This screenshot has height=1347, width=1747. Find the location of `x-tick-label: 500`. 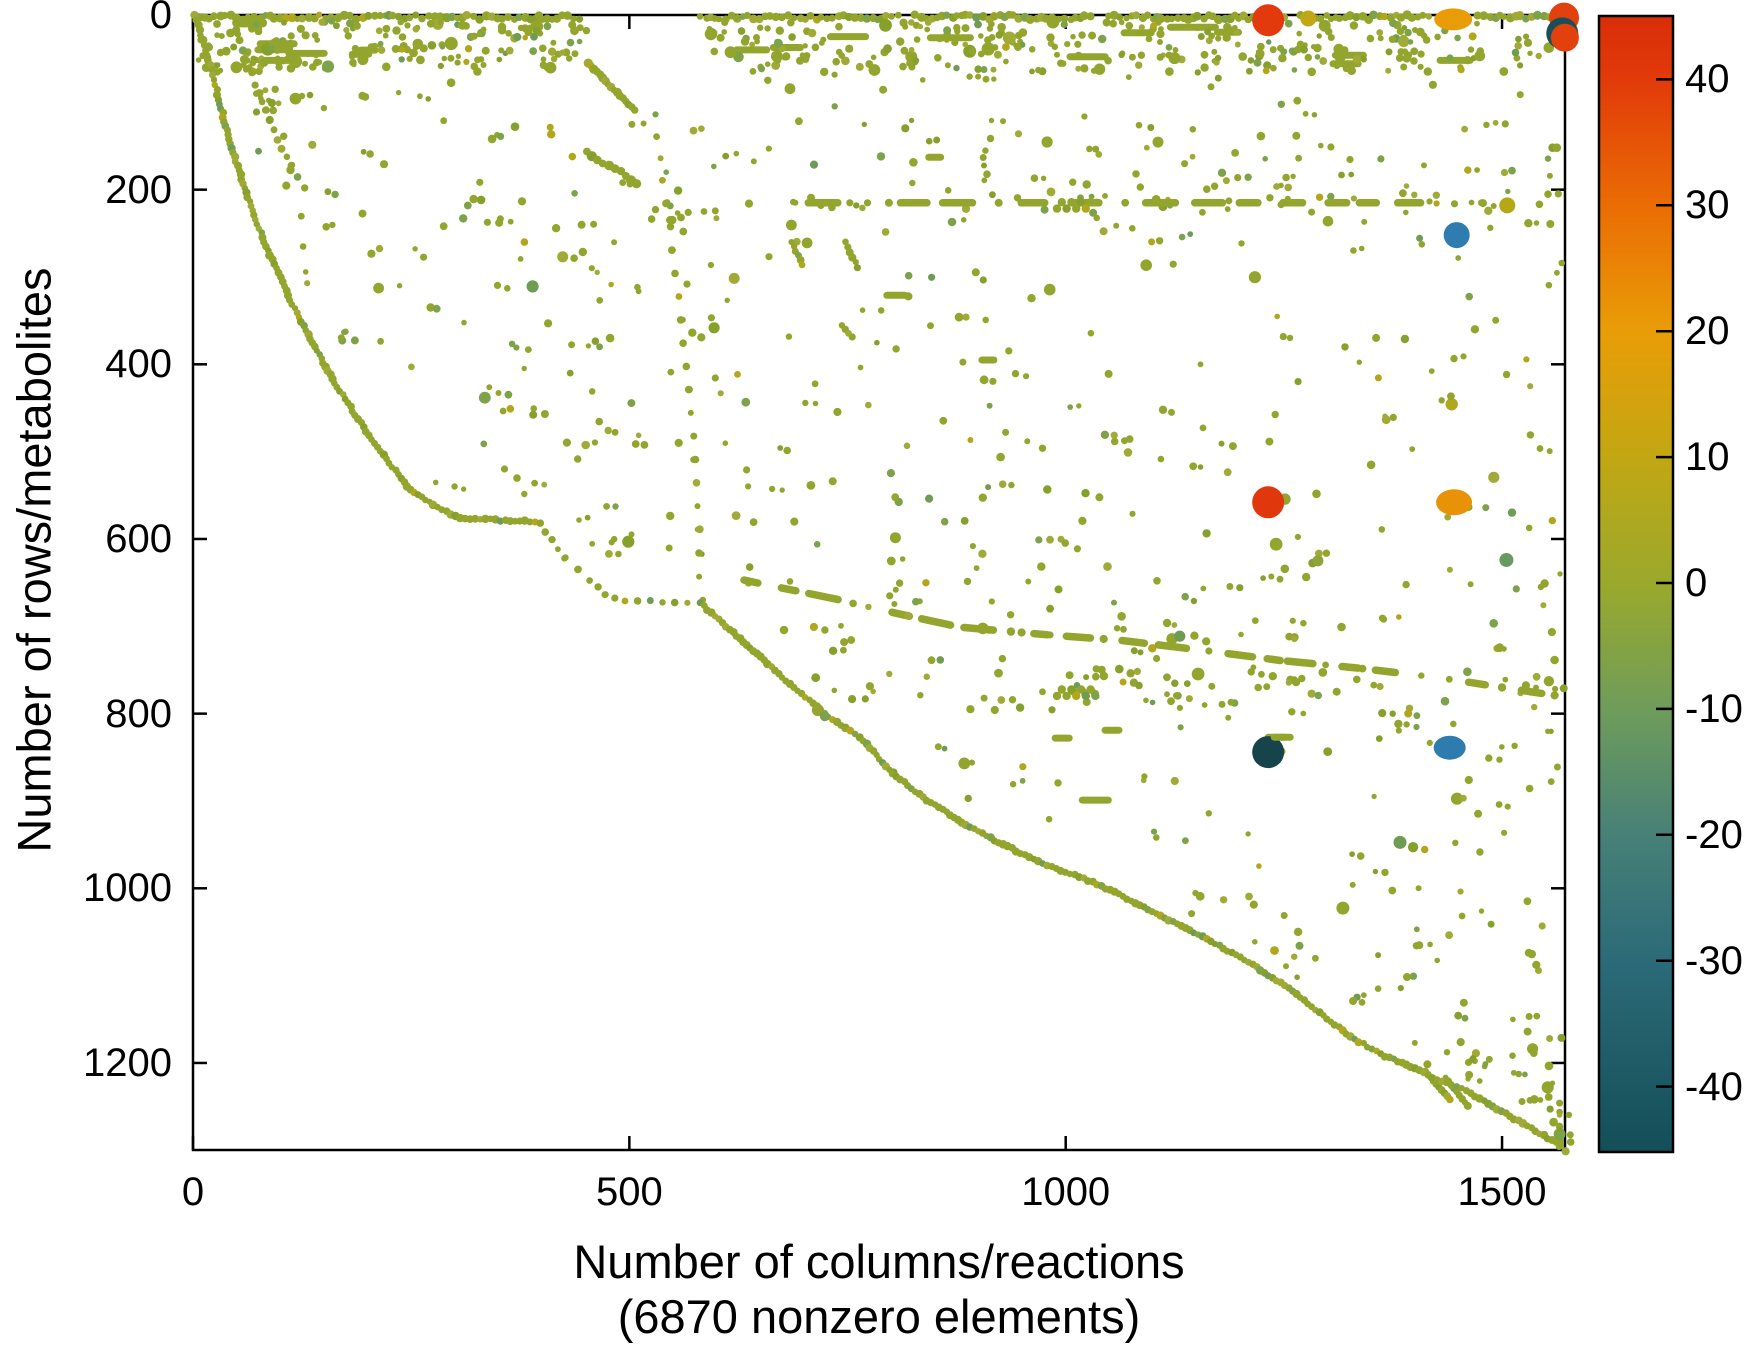

x-tick-label: 500 is located at coordinates (629, 1192).